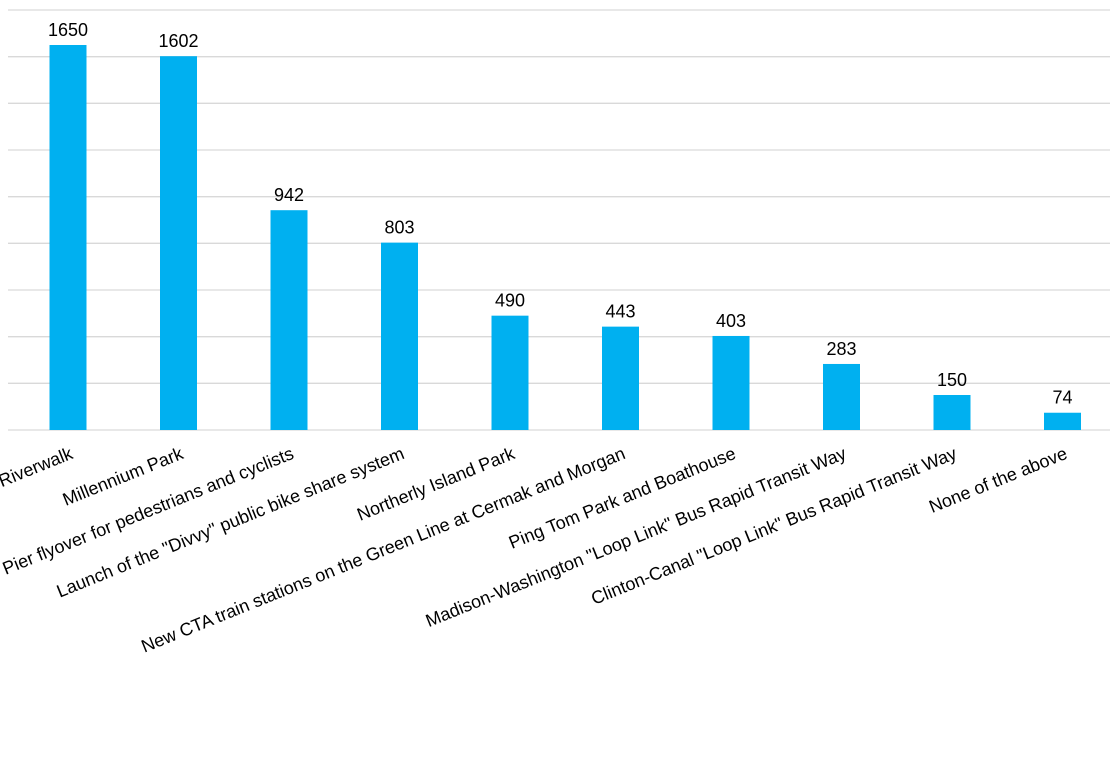 Image resolution: width=1114 pixels, height=779 pixels. What do you see at coordinates (1062, 398) in the screenshot?
I see `data-label: 74` at bounding box center [1062, 398].